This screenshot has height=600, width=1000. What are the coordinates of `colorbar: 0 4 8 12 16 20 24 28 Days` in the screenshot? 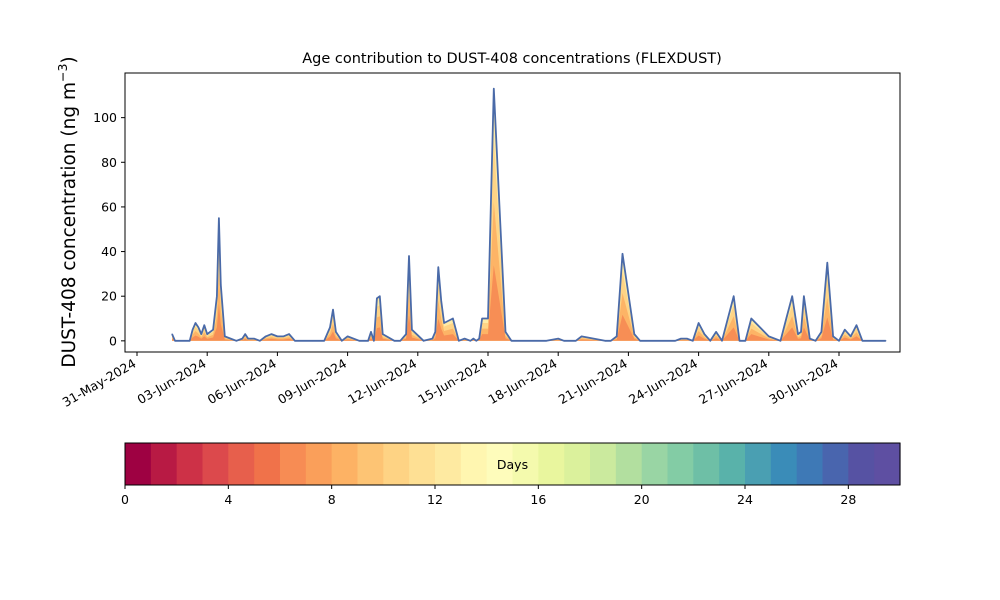 It's located at (511, 474).